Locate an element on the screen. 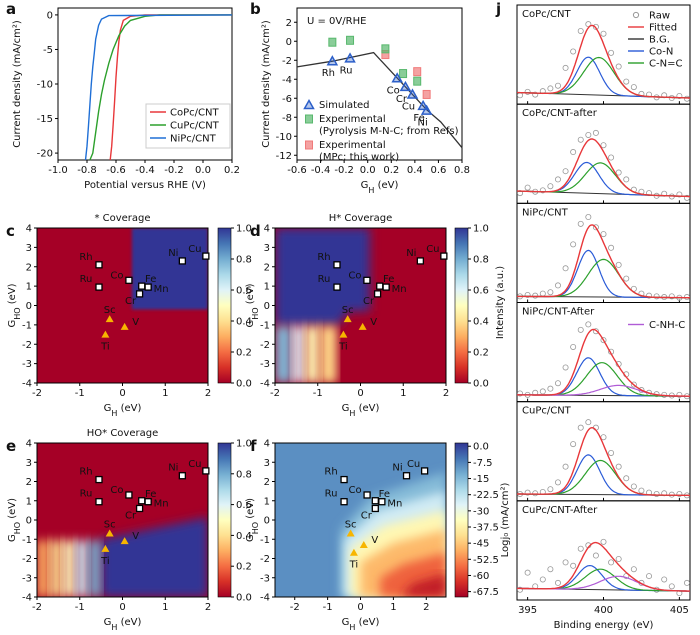  x-tick-label: 395 is located at coordinates (527, 610).